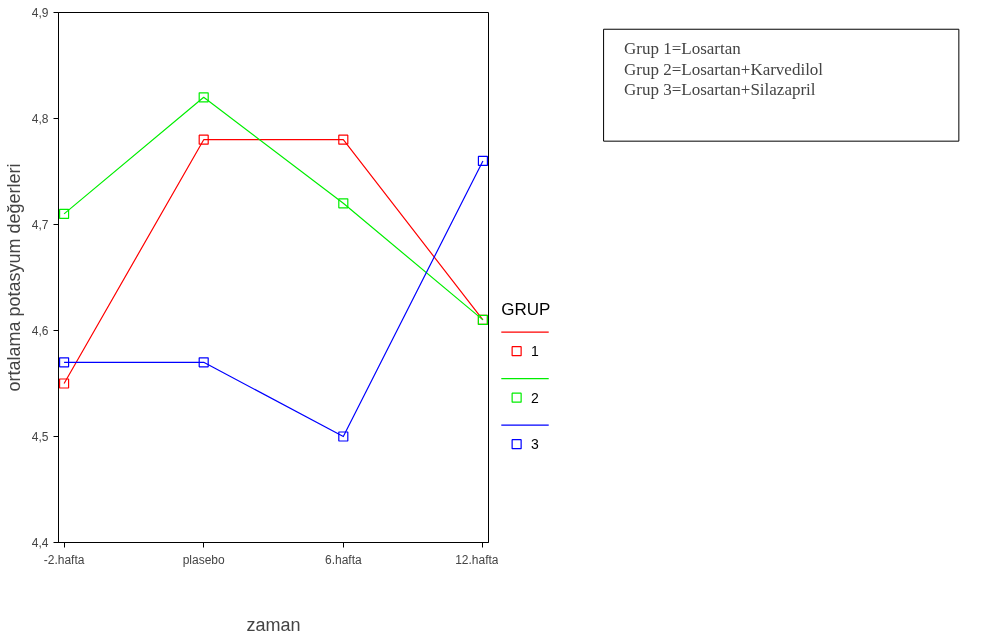  What do you see at coordinates (535, 397) in the screenshot?
I see `legend-label: 2` at bounding box center [535, 397].